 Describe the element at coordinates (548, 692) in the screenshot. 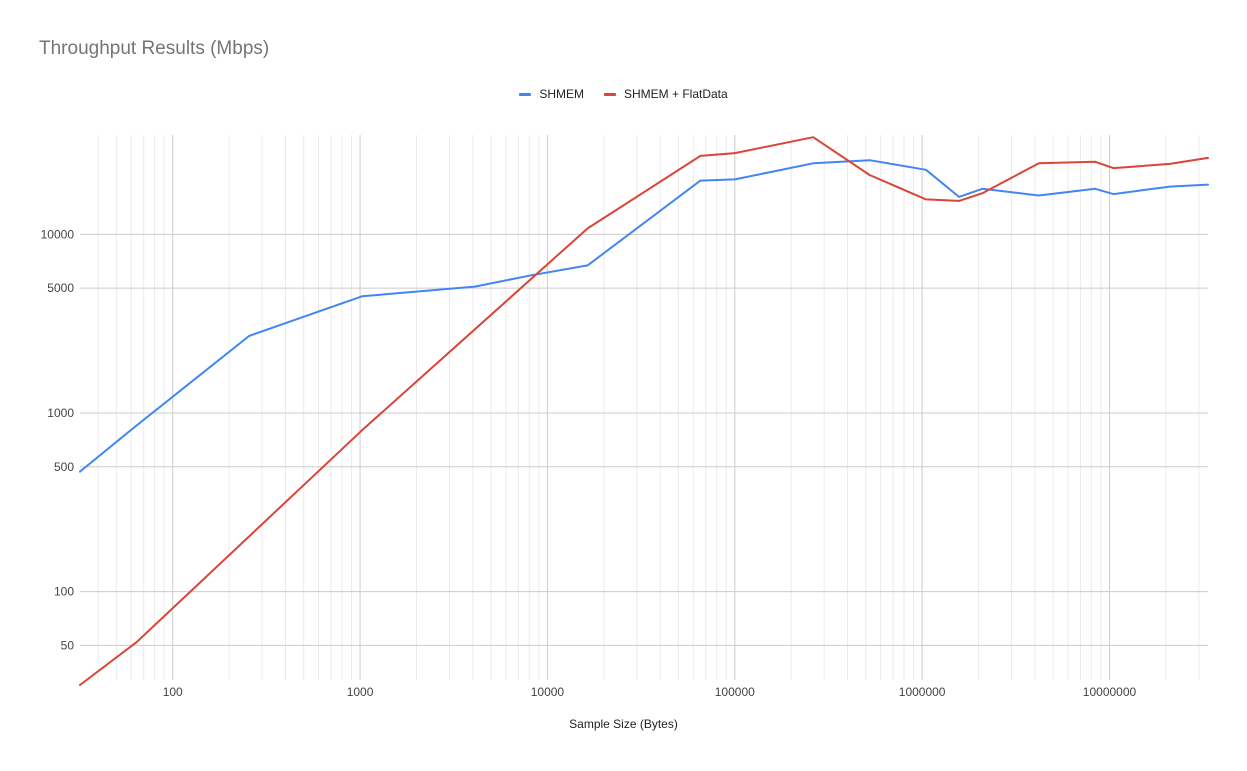

I see `x-tick-label: 10000` at that location.